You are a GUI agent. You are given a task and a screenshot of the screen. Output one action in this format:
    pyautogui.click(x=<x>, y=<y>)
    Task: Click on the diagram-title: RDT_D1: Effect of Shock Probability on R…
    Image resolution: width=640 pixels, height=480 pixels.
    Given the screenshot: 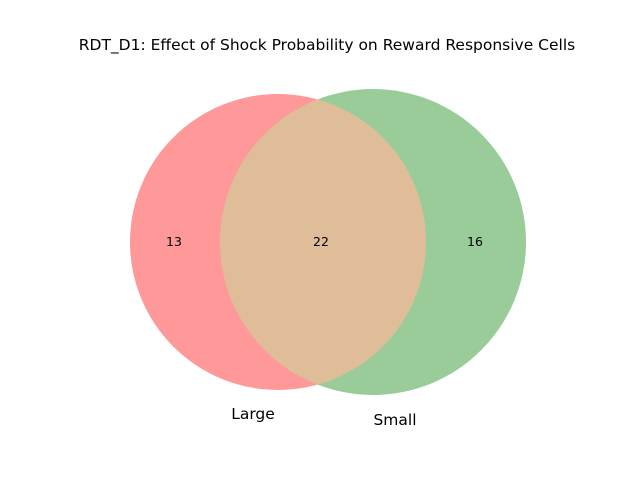 What is the action you would take?
    pyautogui.click(x=327, y=45)
    